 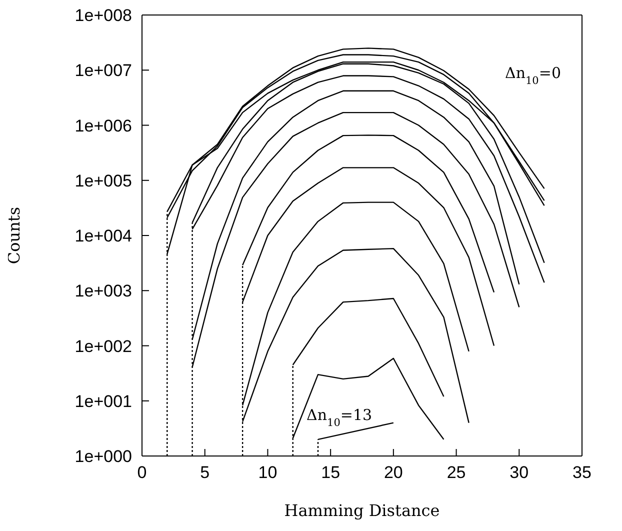 I want to click on x-tick-label: 15, so click(x=330, y=472).